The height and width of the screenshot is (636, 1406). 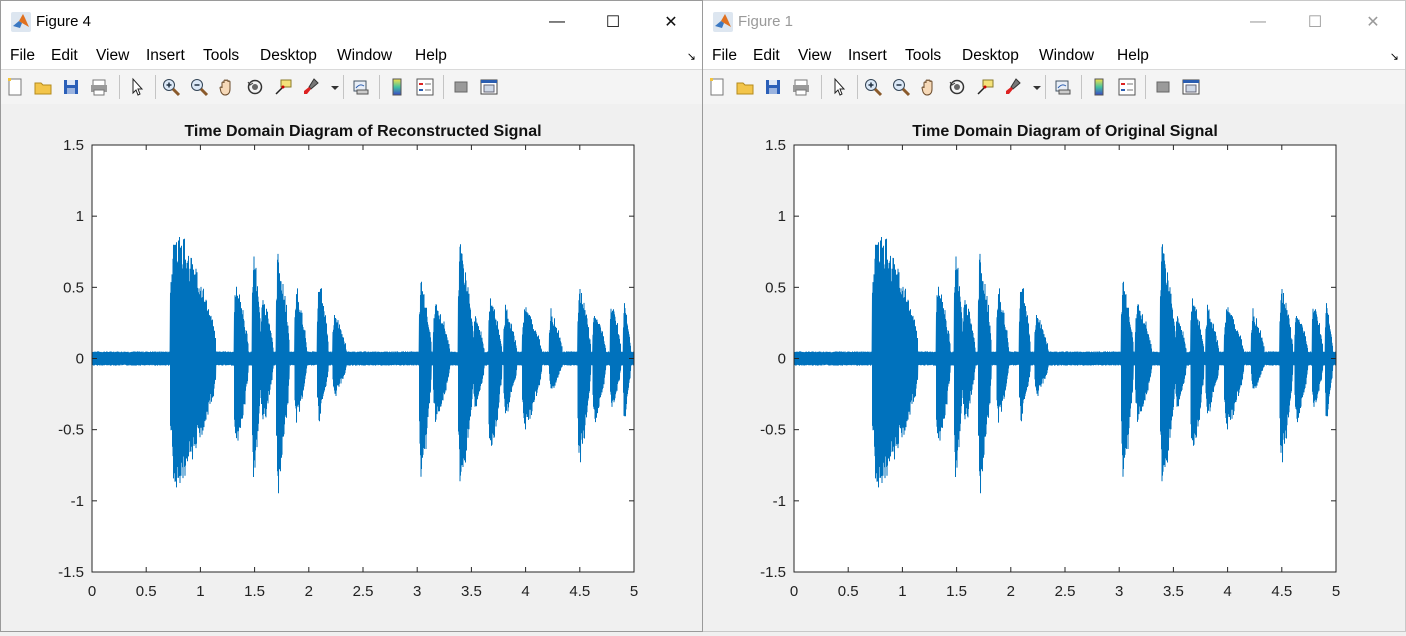 I want to click on y-tick-label: -0.5, so click(x=71, y=430).